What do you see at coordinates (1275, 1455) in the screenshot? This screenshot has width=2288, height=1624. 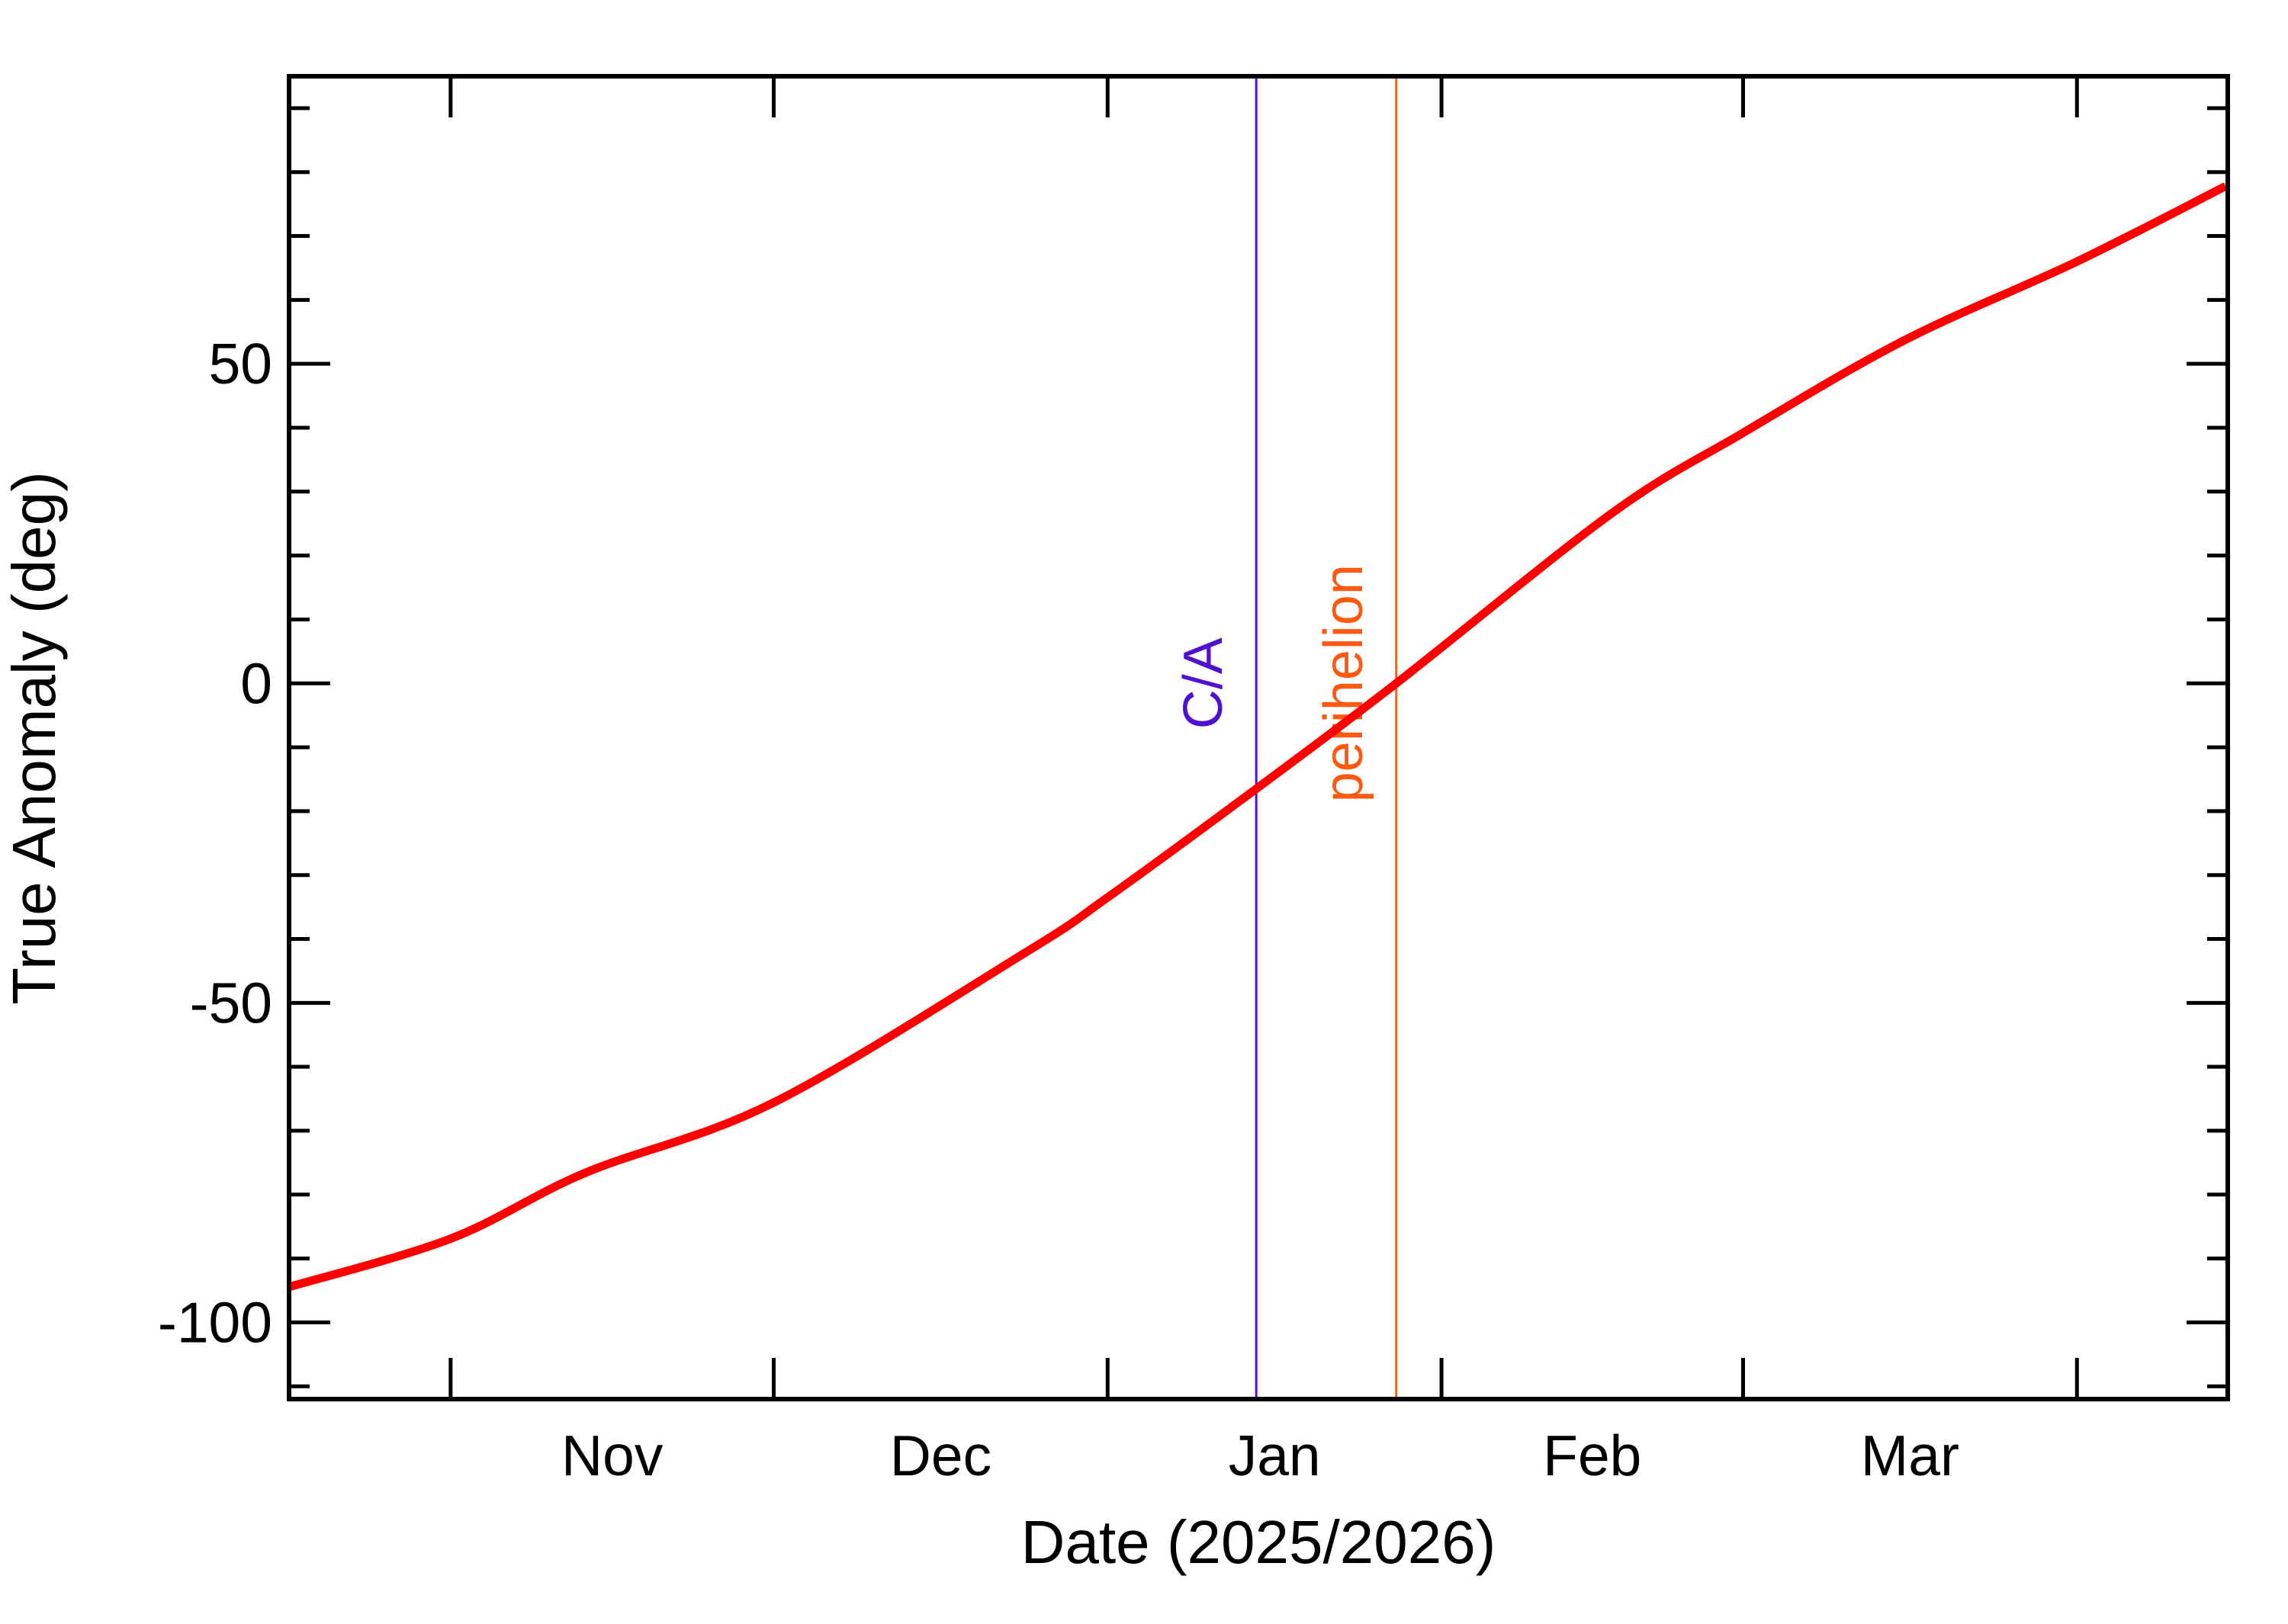 I see `x-tick-label: Jan` at bounding box center [1275, 1455].